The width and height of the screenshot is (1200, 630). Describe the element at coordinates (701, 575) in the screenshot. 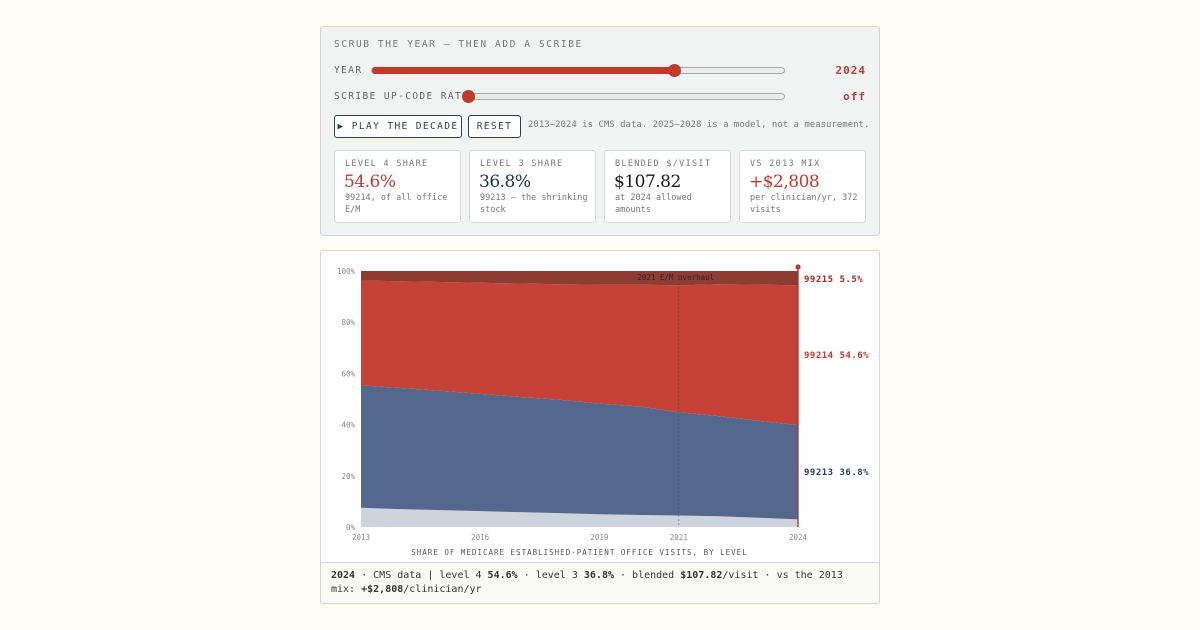

I see `footer-blended: $107.82` at that location.